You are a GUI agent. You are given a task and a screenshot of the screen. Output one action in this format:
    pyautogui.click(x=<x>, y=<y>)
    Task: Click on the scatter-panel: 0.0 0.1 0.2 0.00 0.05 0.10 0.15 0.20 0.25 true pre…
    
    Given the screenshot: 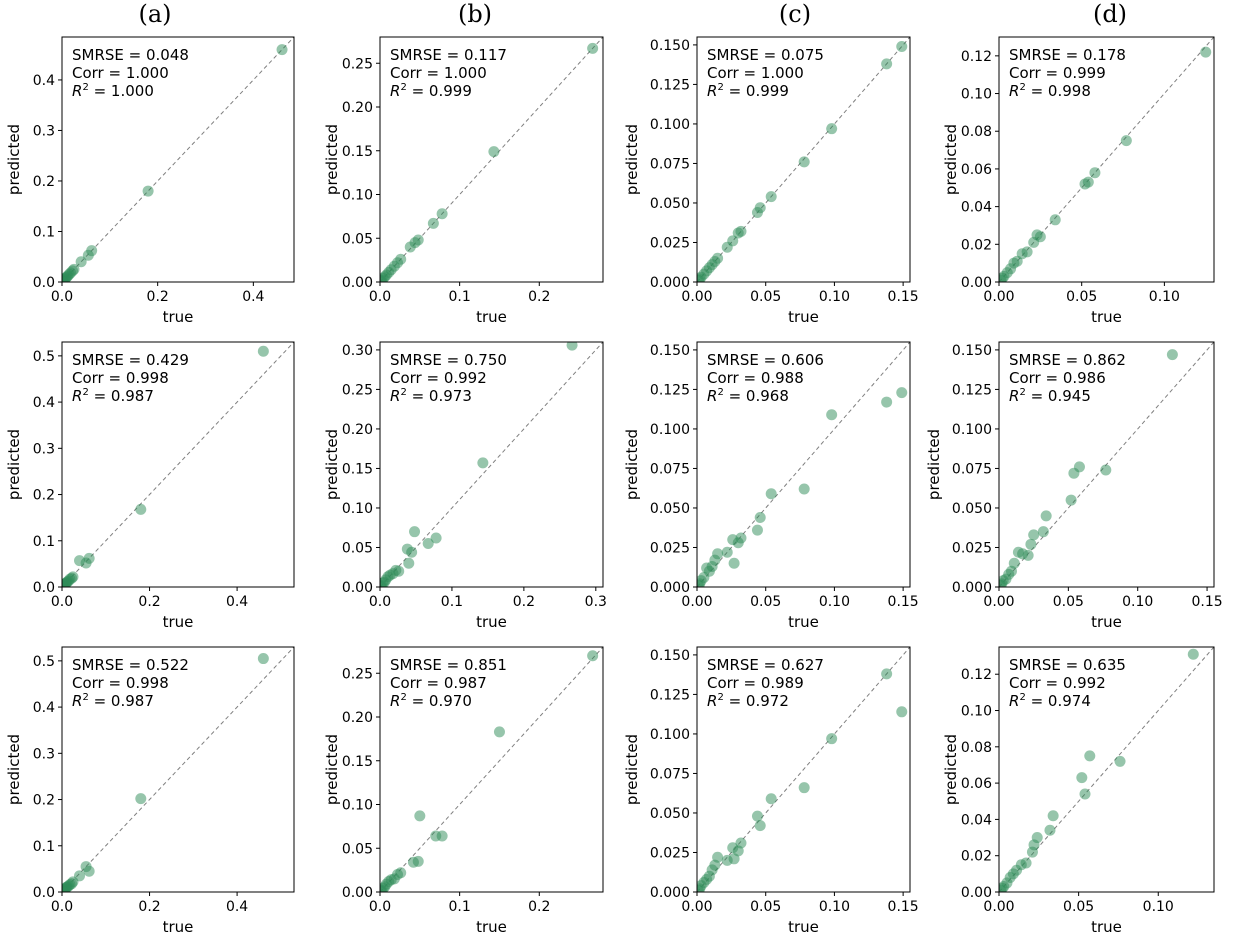 What is the action you would take?
    pyautogui.click(x=463, y=791)
    